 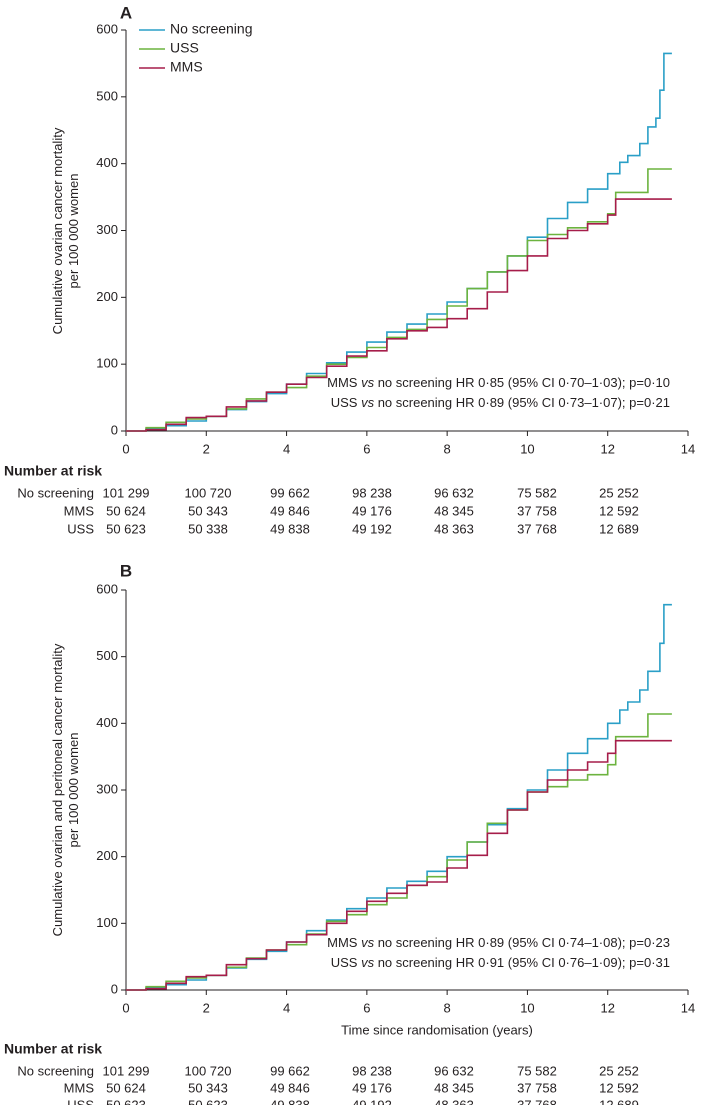 I want to click on legend: No screening USS MMS, so click(x=196, y=48).